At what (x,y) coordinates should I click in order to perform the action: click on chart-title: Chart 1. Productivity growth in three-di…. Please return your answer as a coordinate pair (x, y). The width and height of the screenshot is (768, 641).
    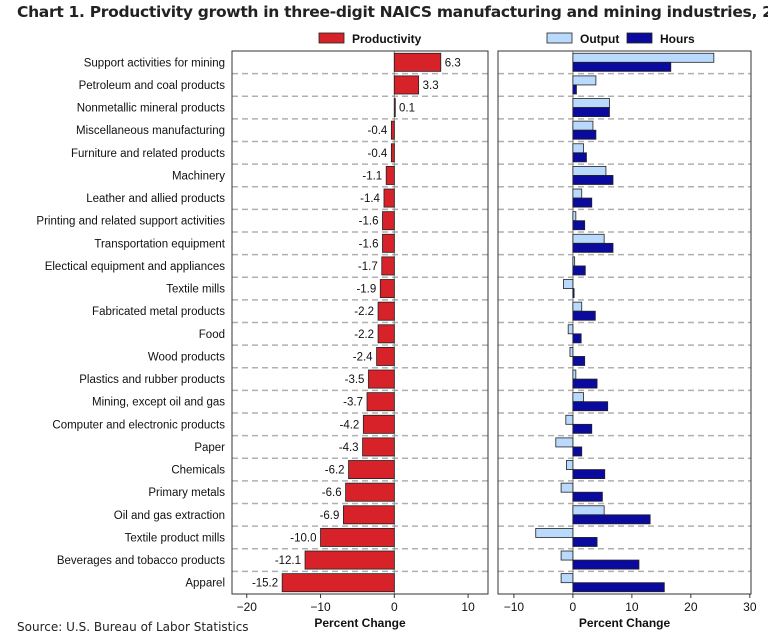
    Looking at the image, I should click on (392, 12).